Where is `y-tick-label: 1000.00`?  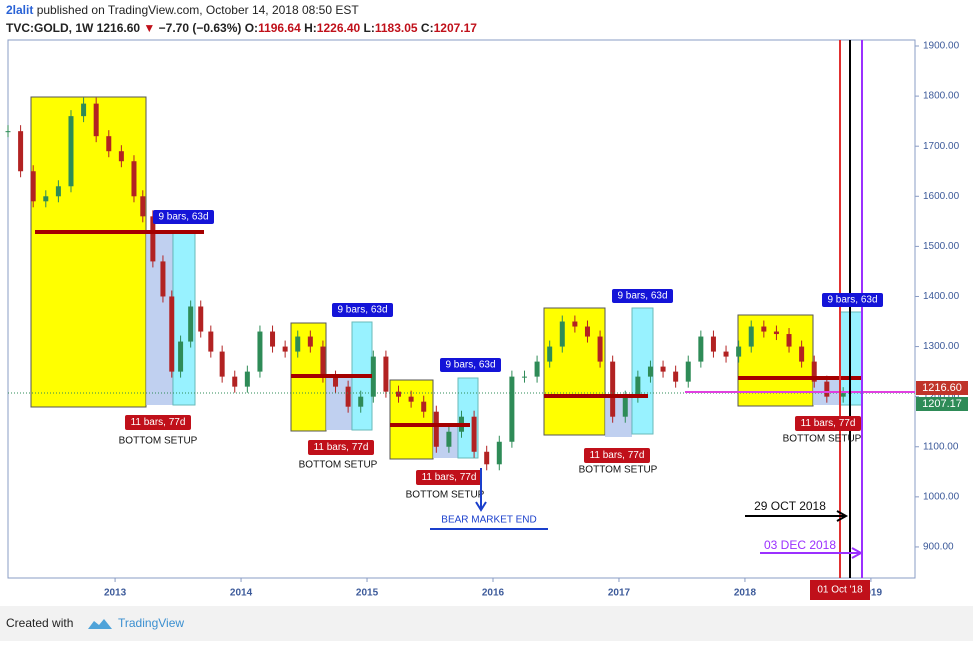 y-tick-label: 1000.00 is located at coordinates (941, 496).